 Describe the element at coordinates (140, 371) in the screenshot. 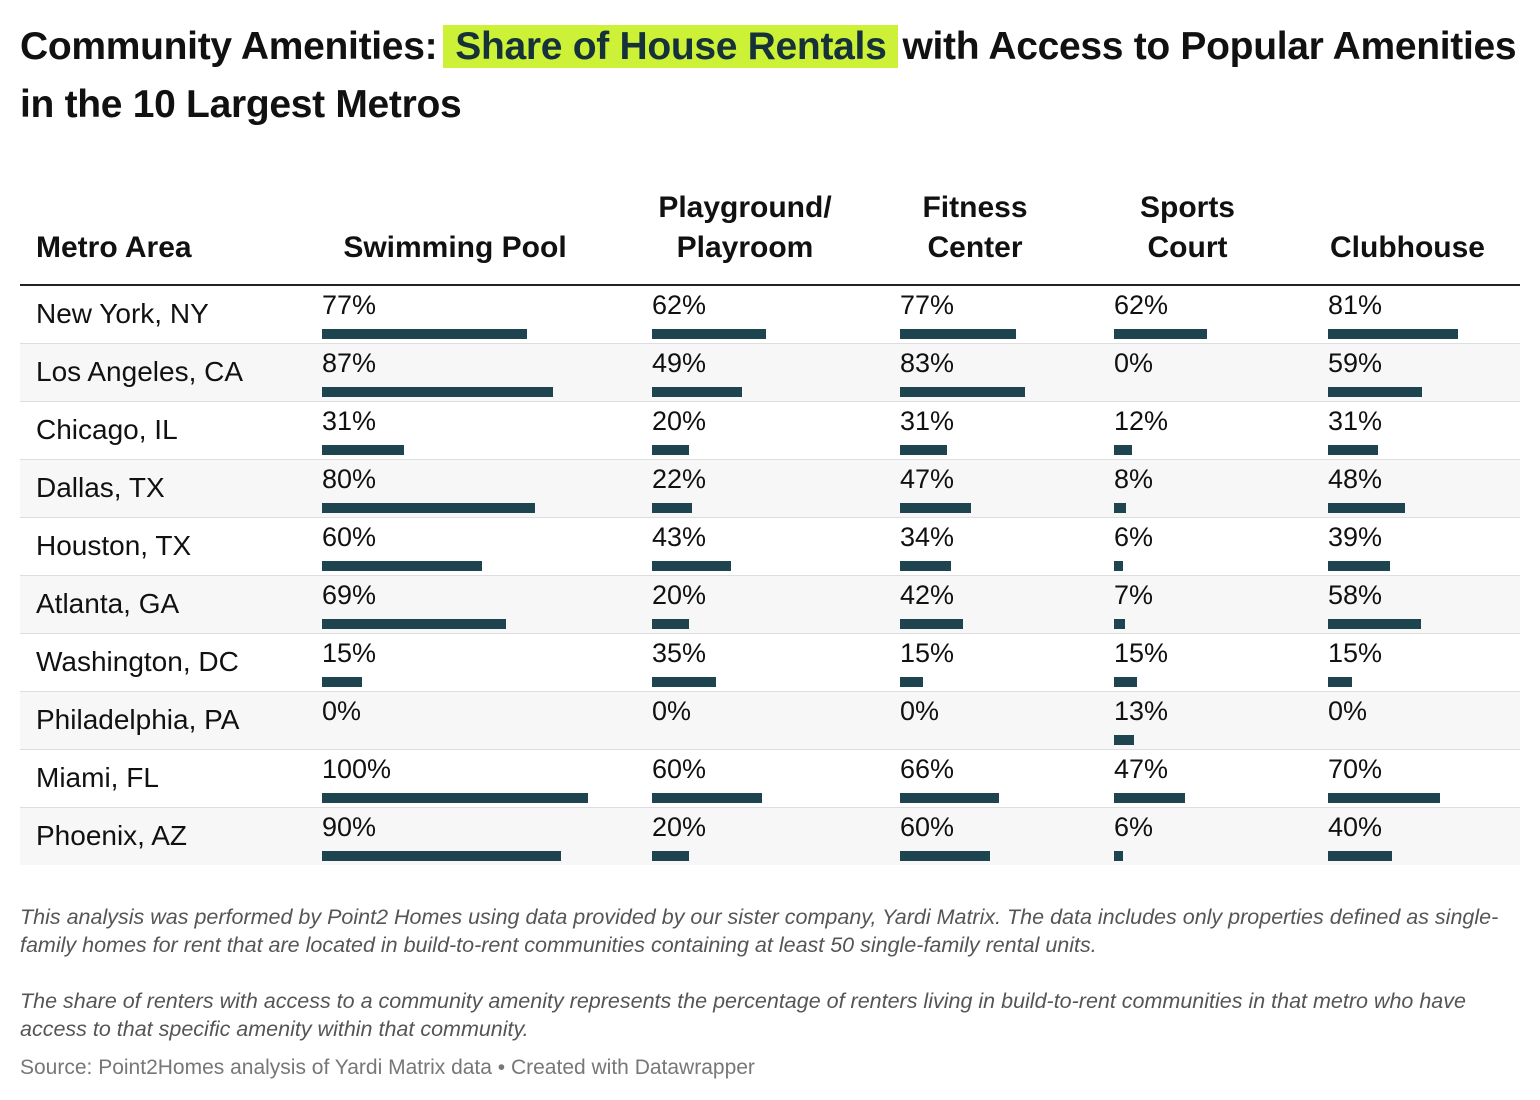

I see `metro-label: Los Angeles, CA` at that location.